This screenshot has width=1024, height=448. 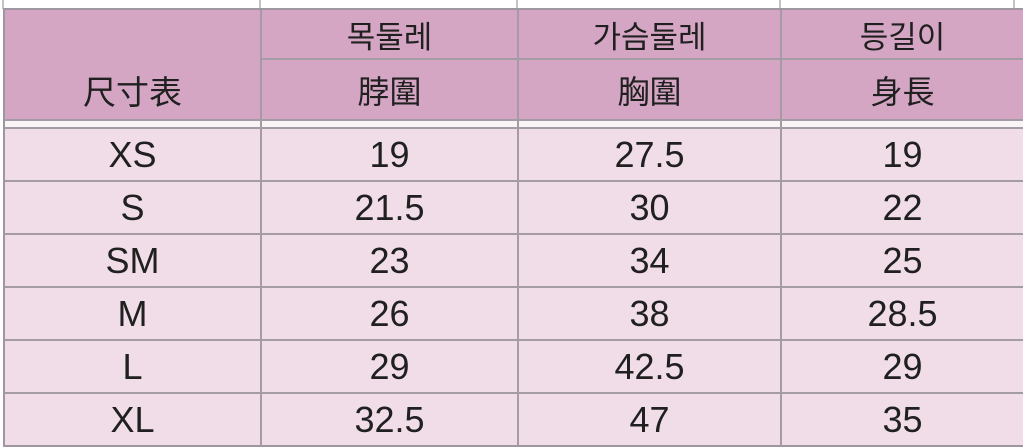 I want to click on value-cell: 21.5, so click(x=389, y=207).